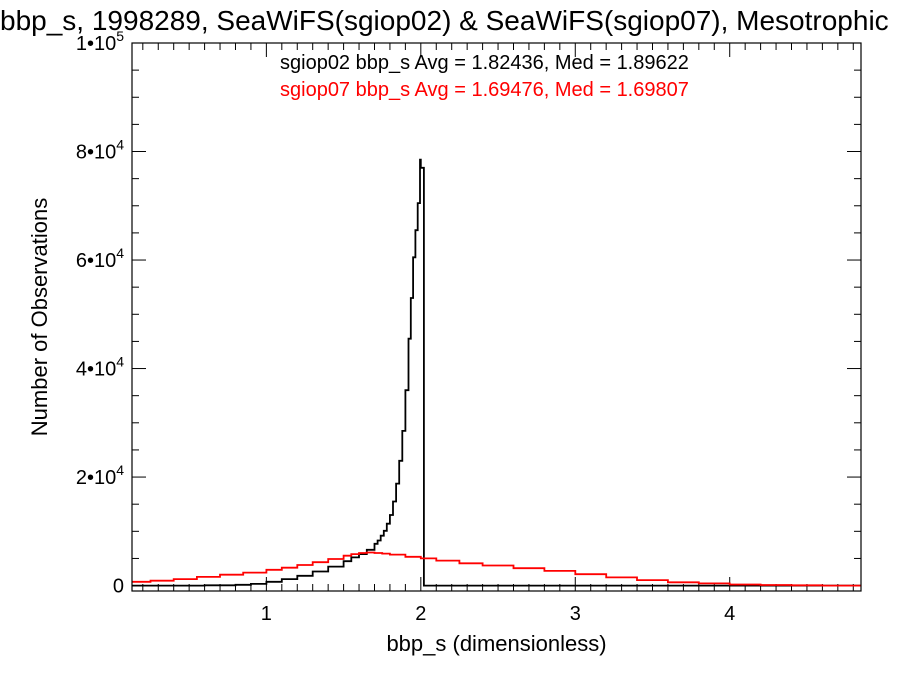 The image size is (900, 675). What do you see at coordinates (100, 367) in the screenshot?
I see `y-tick-label: 4•104` at bounding box center [100, 367].